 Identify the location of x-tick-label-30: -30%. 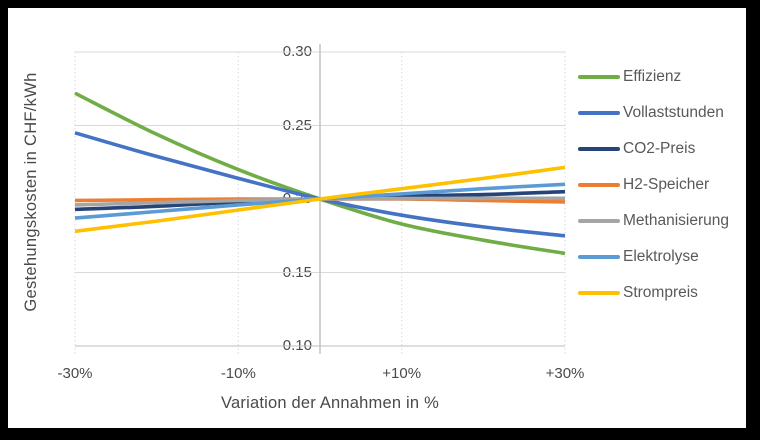
(75, 373).